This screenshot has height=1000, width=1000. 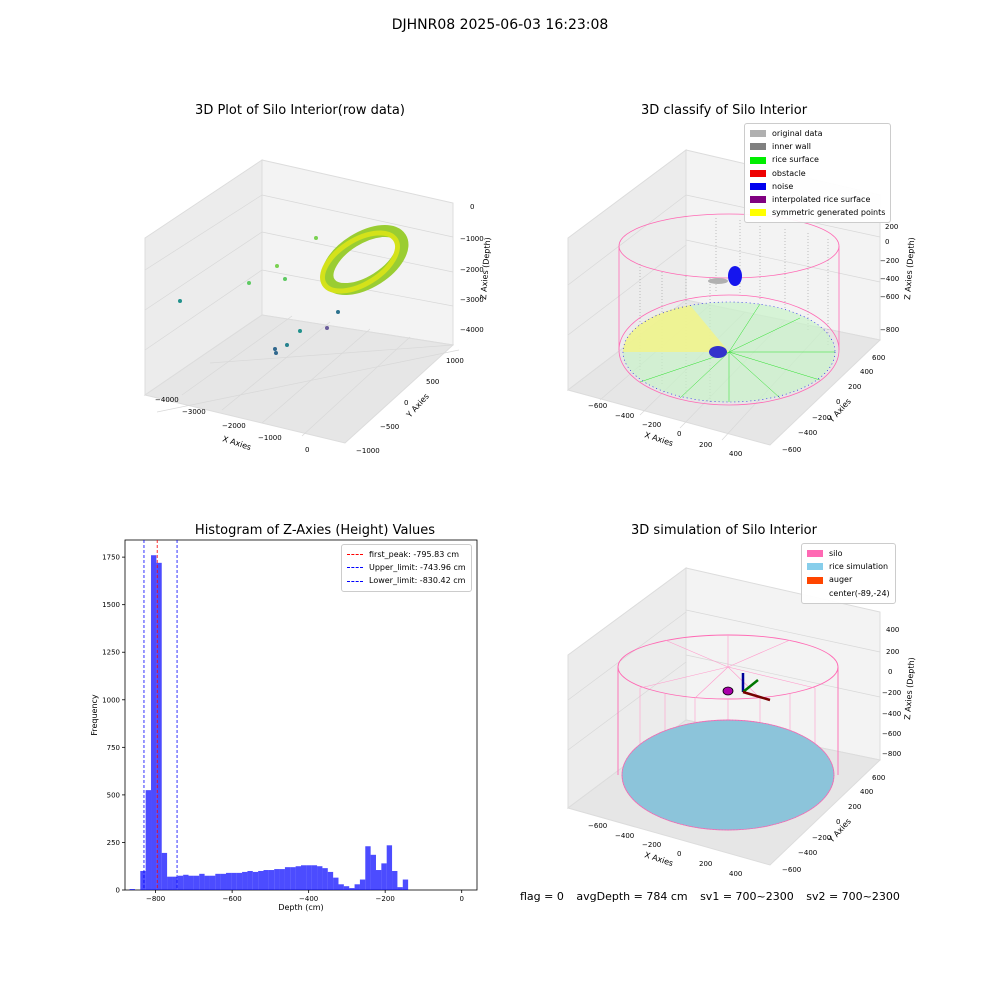 I want to click on simulation-z-tick: −600, so click(x=891, y=734).